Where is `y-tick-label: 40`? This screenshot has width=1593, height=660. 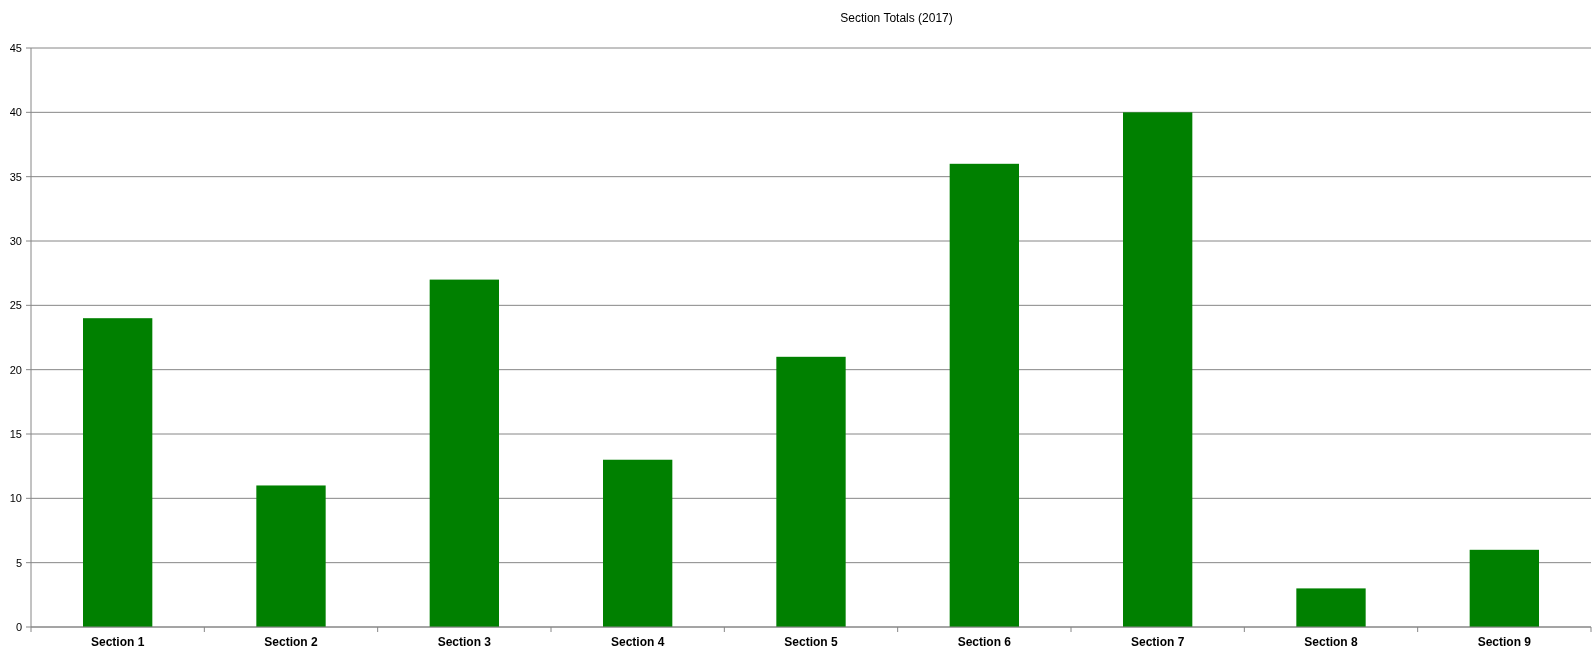
y-tick-label: 40 is located at coordinates (15, 112).